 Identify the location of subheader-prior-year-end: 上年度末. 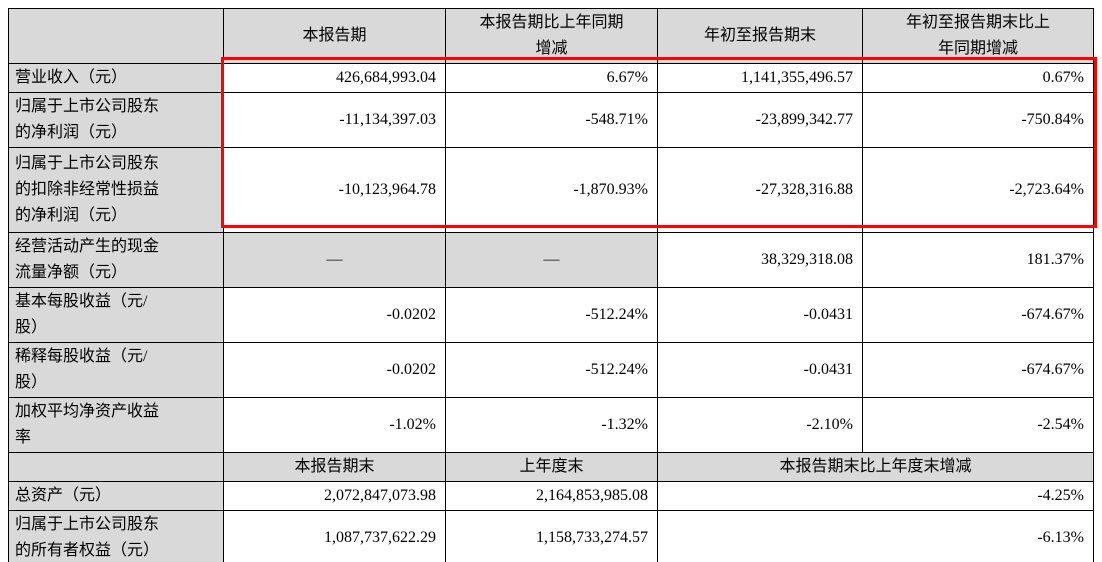
(551, 467).